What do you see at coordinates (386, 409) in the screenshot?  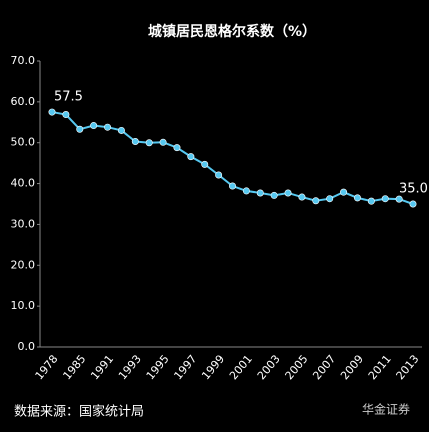 I see `watermark: 华金证券` at bounding box center [386, 409].